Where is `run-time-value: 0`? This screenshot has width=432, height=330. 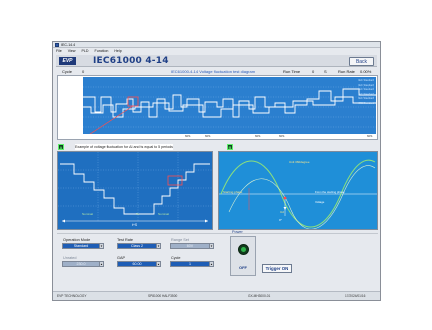
run-time-value: 0 is located at coordinates (313, 71).